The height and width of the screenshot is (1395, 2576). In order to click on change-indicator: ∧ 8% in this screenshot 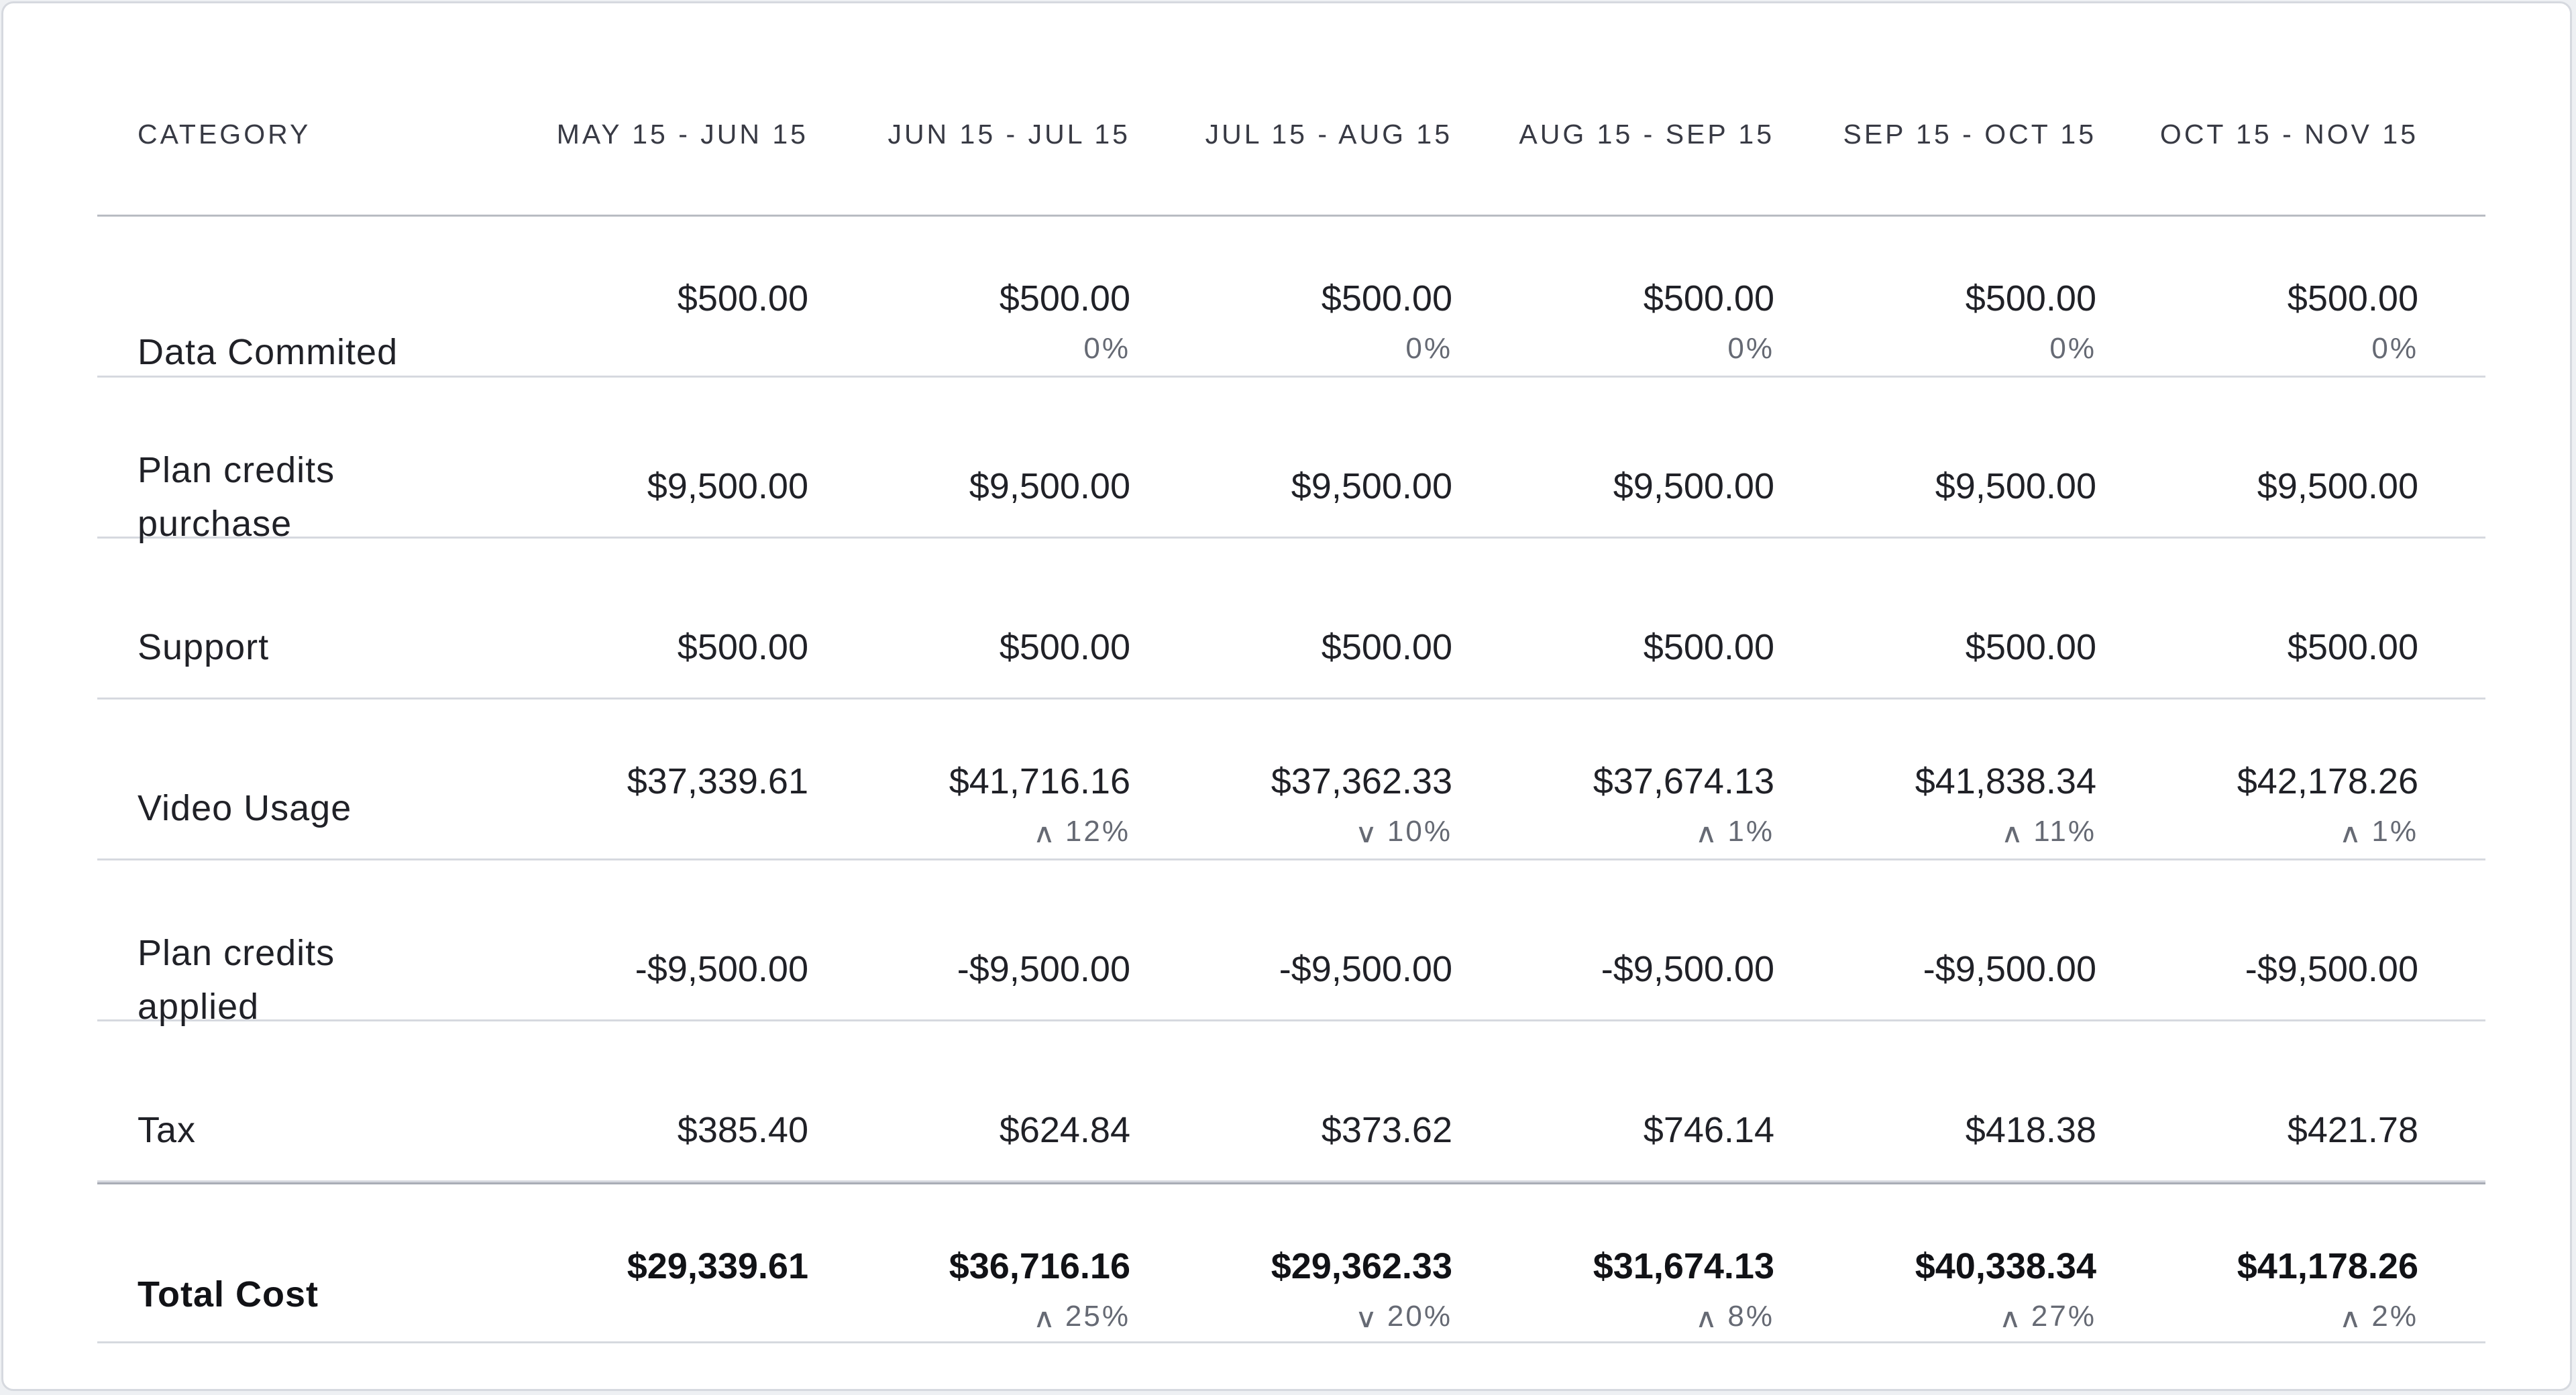, I will do `click(1633, 1316)`.